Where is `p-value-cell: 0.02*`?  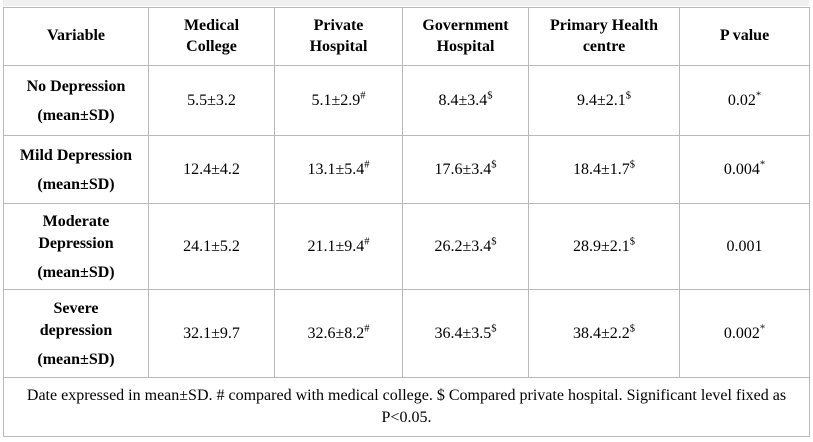 p-value-cell: 0.02* is located at coordinates (744, 100).